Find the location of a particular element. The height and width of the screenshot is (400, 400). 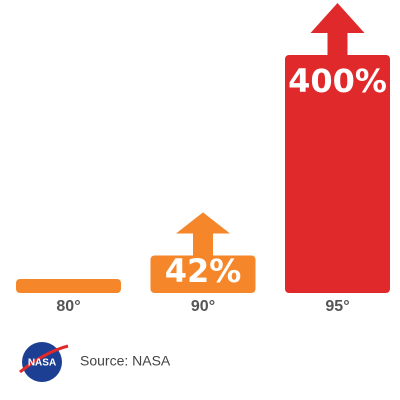

x-tick-label: 80° is located at coordinates (68, 306).